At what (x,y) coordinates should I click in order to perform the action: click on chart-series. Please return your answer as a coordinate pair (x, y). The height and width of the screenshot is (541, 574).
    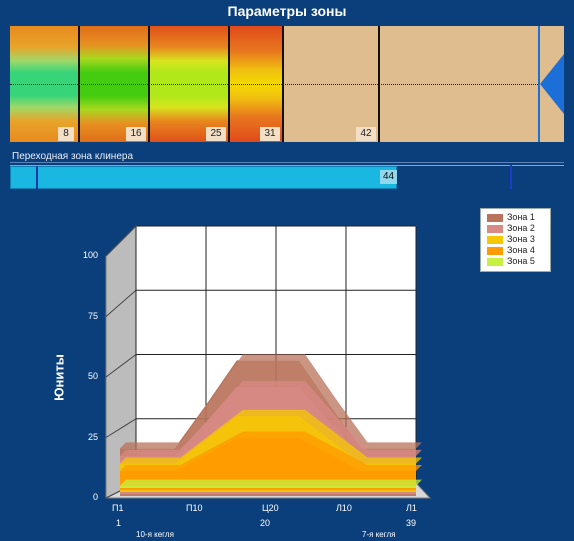
    Looking at the image, I should click on (271, 425).